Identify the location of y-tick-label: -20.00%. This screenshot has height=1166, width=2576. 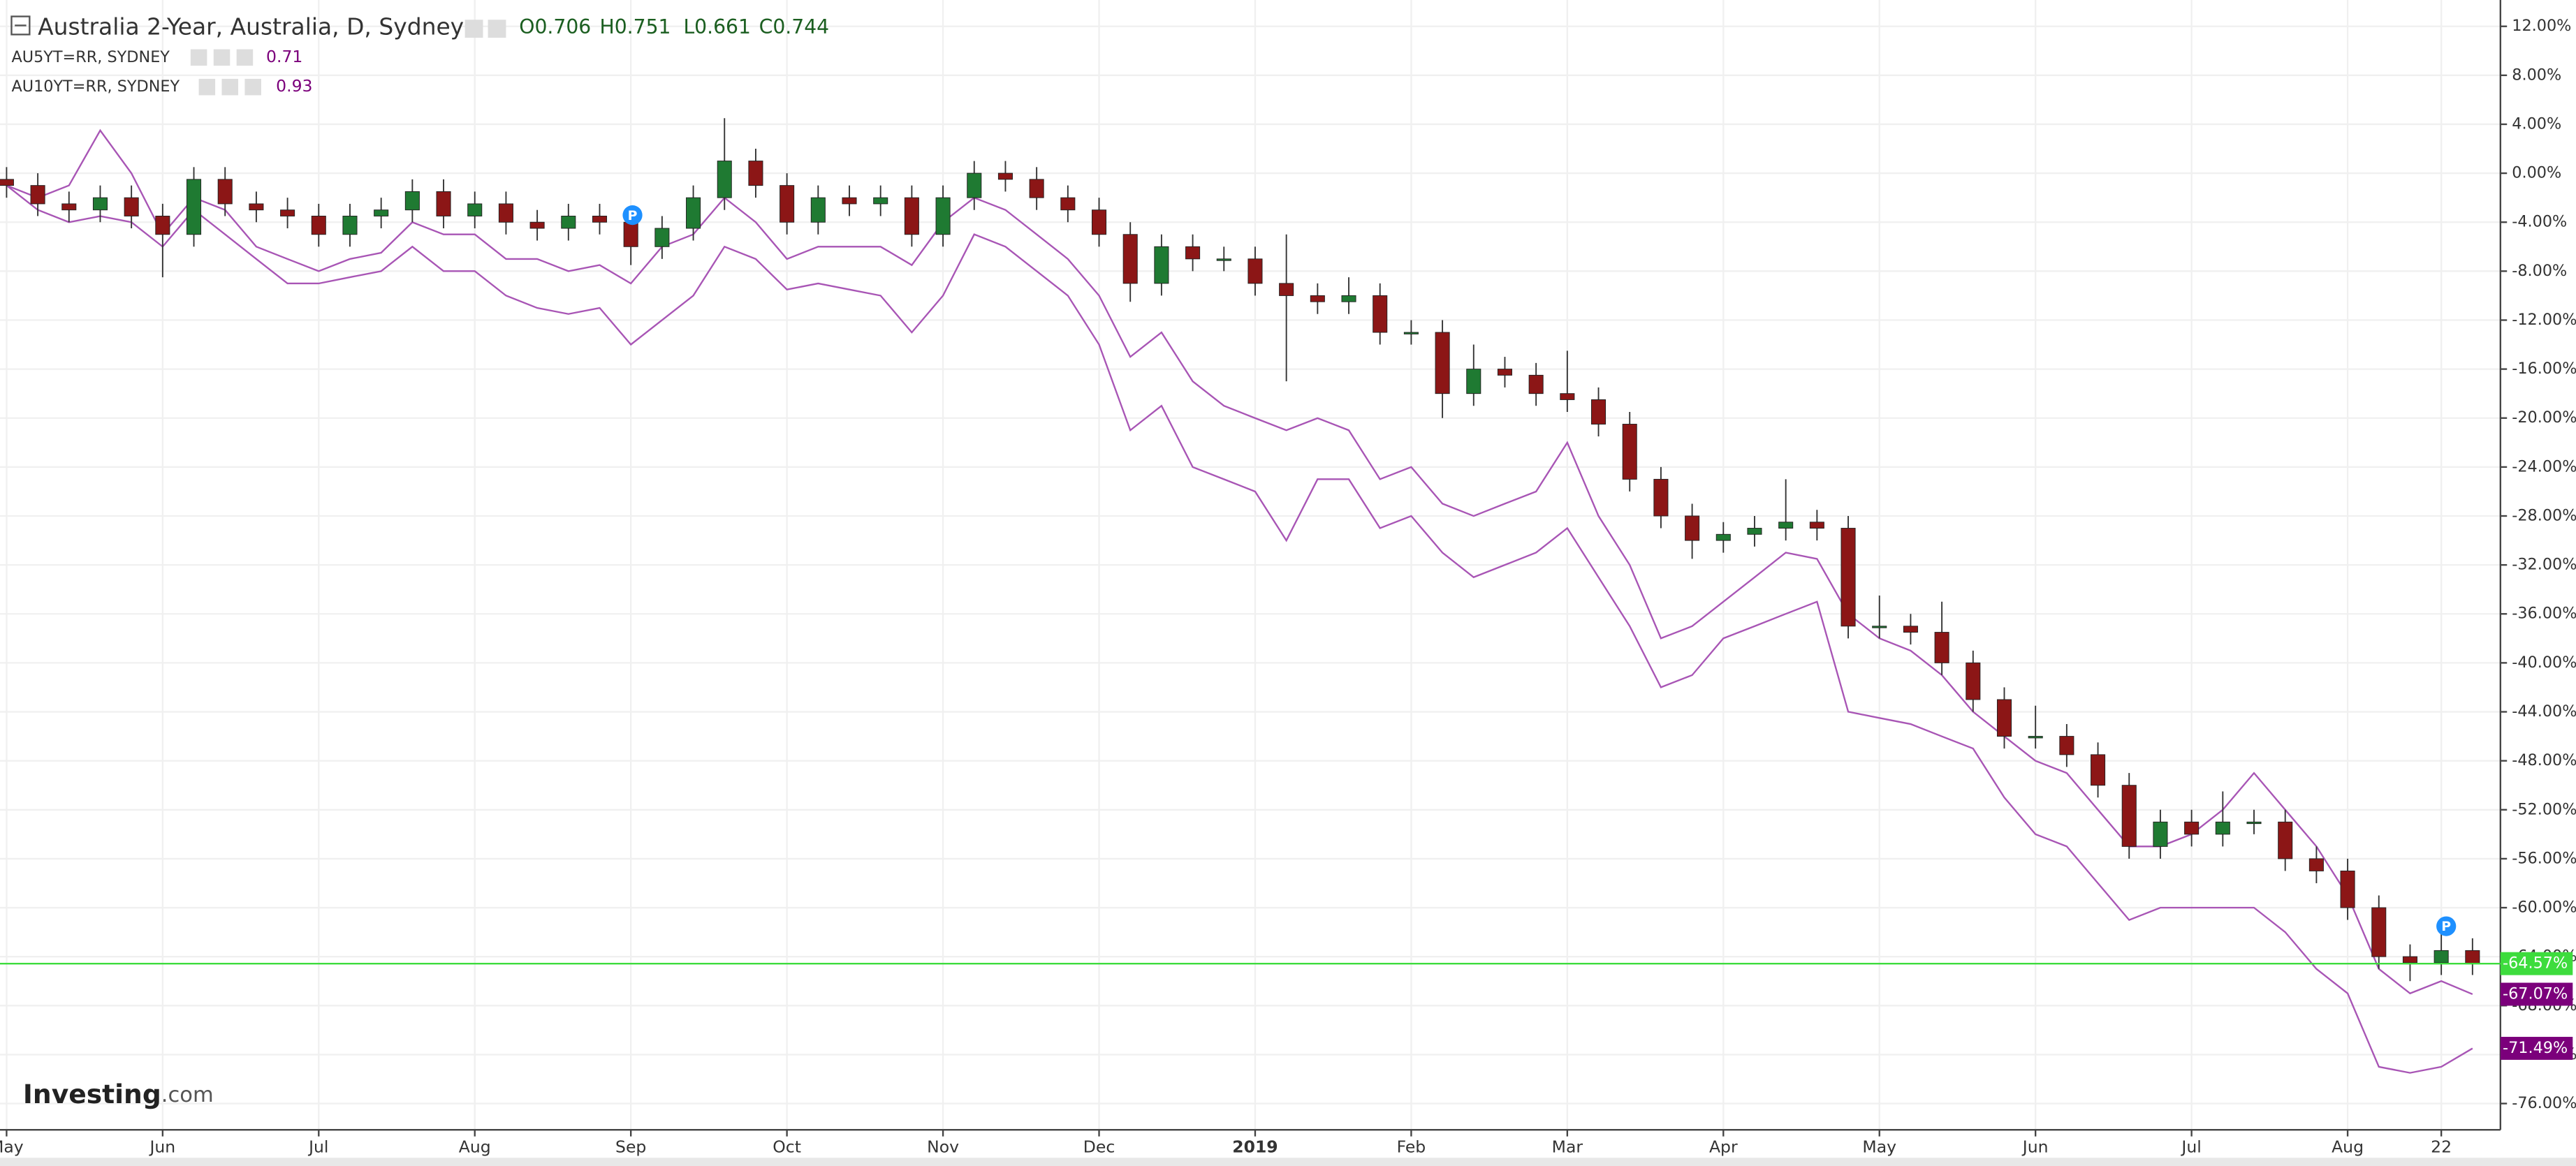
(2544, 418).